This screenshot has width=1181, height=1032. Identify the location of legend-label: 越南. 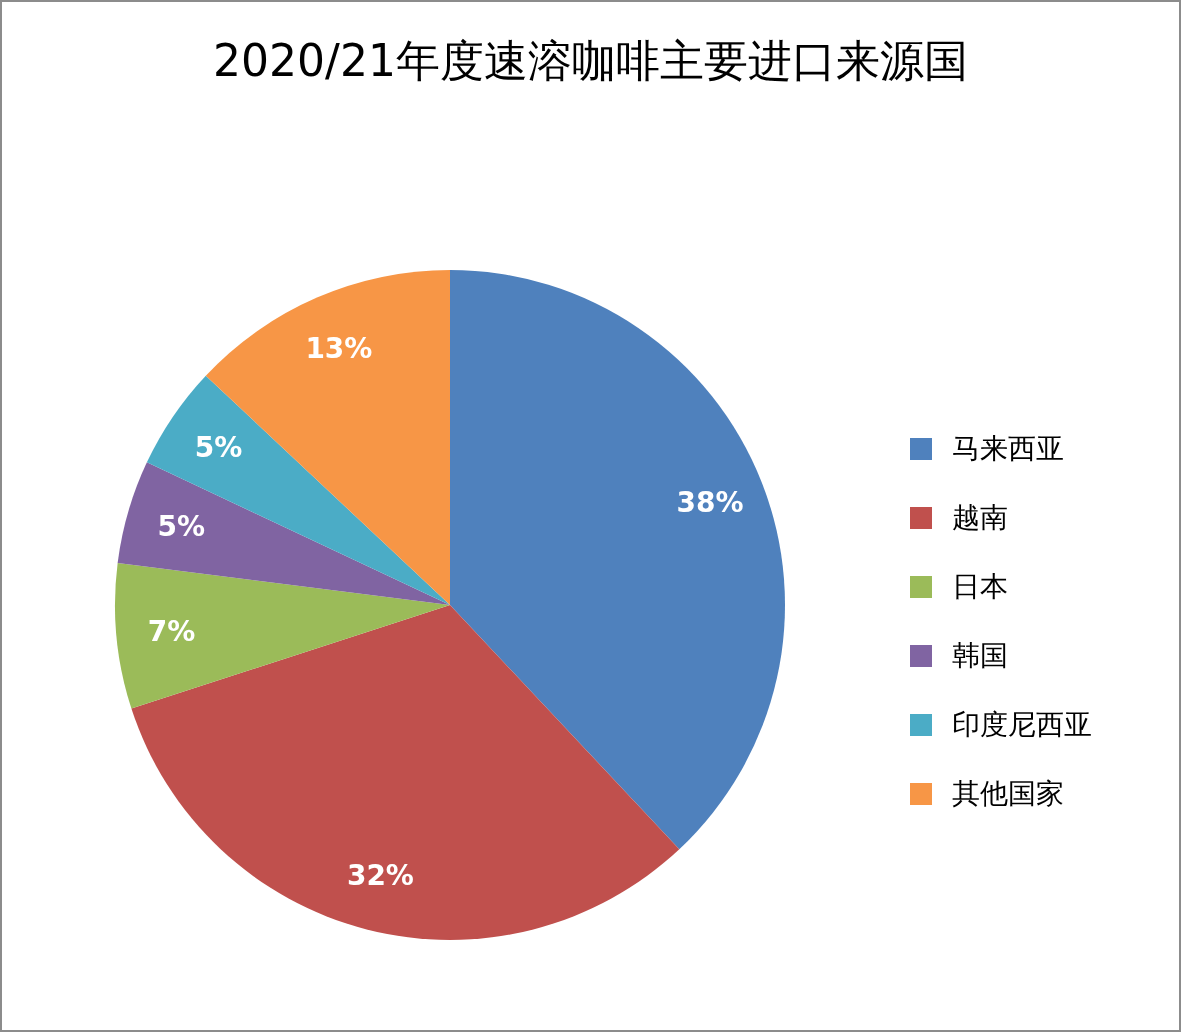
(980, 517).